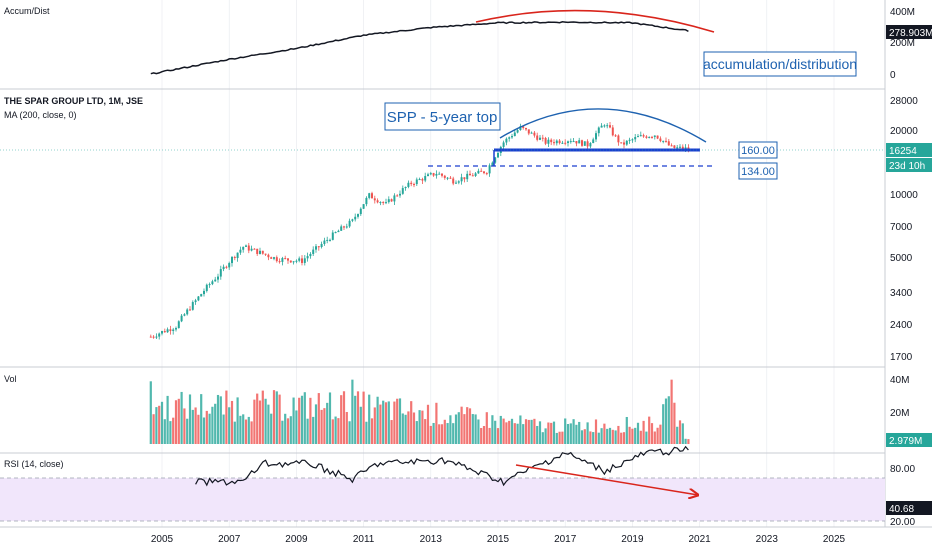 Image resolution: width=932 pixels, height=550 pixels. What do you see at coordinates (902, 12) in the screenshot?
I see `accum-tick: 400M` at bounding box center [902, 12].